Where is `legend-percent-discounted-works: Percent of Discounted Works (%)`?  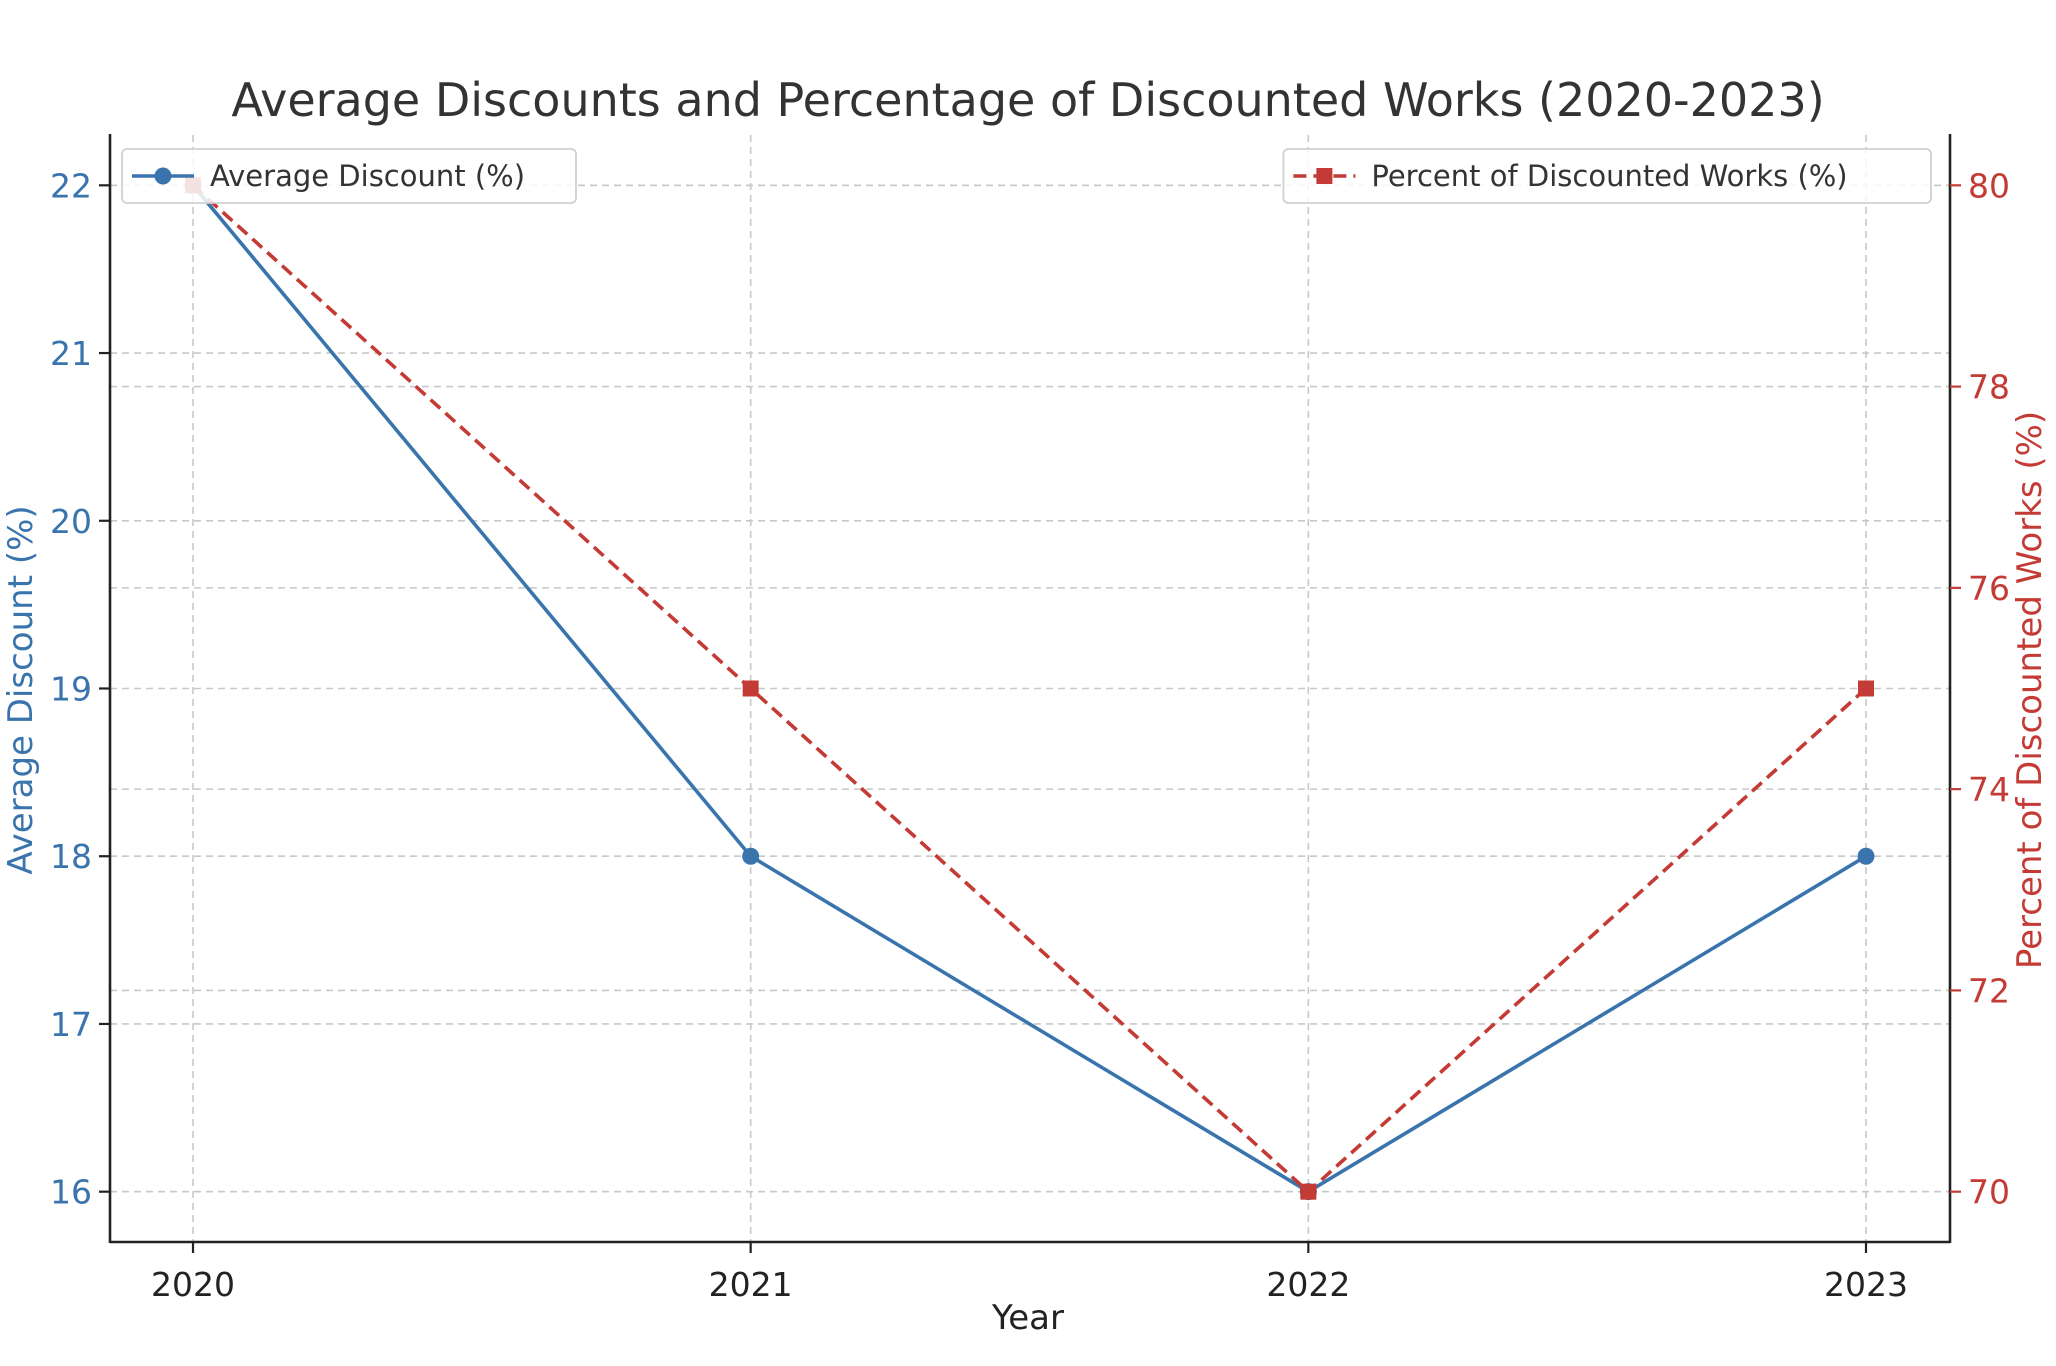 legend-percent-discounted-works: Percent of Discounted Works (%) is located at coordinates (1607, 176).